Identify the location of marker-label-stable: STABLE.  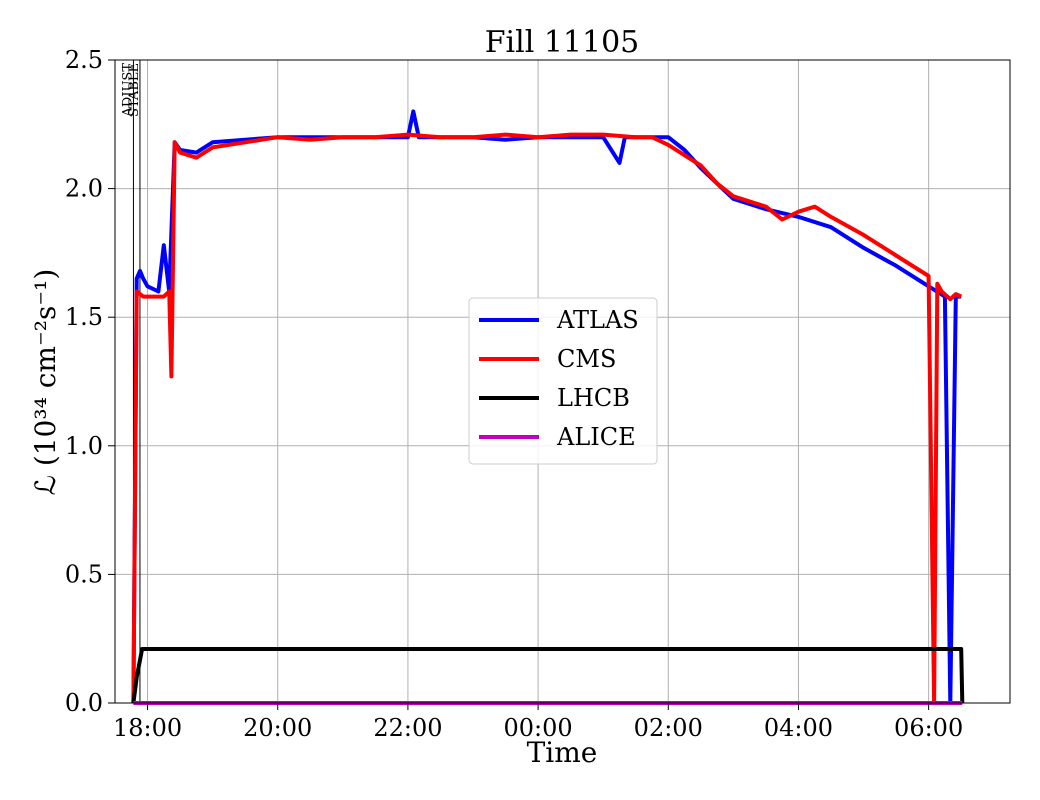
(134, 90).